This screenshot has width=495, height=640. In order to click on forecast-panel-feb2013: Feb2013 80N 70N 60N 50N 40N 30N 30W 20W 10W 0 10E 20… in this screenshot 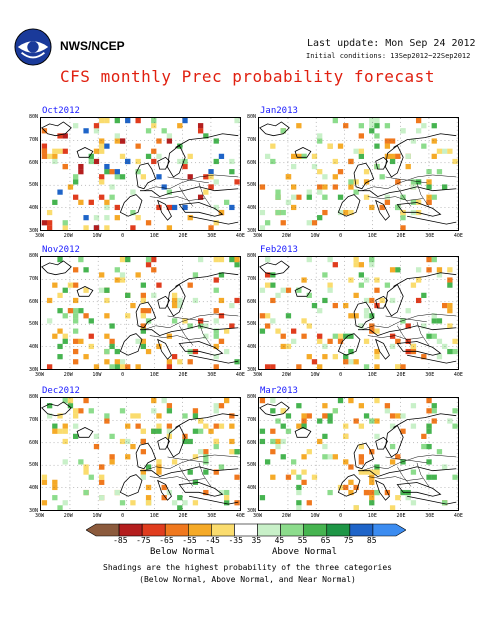, I will do `click(355, 311)`.